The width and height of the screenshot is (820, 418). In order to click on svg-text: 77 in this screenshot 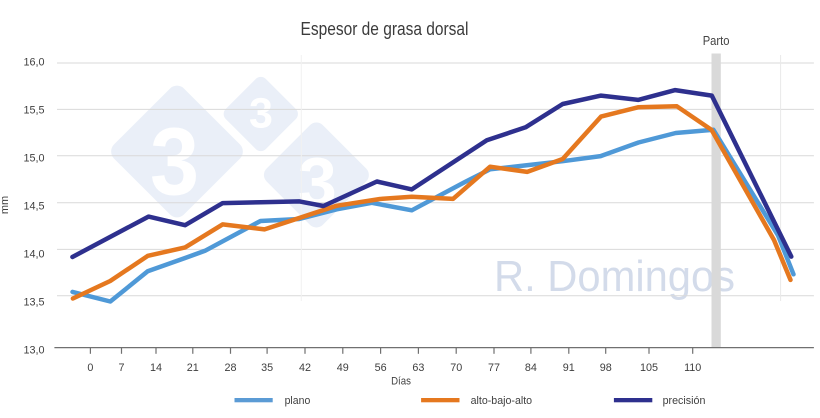, I will do `click(494, 368)`.